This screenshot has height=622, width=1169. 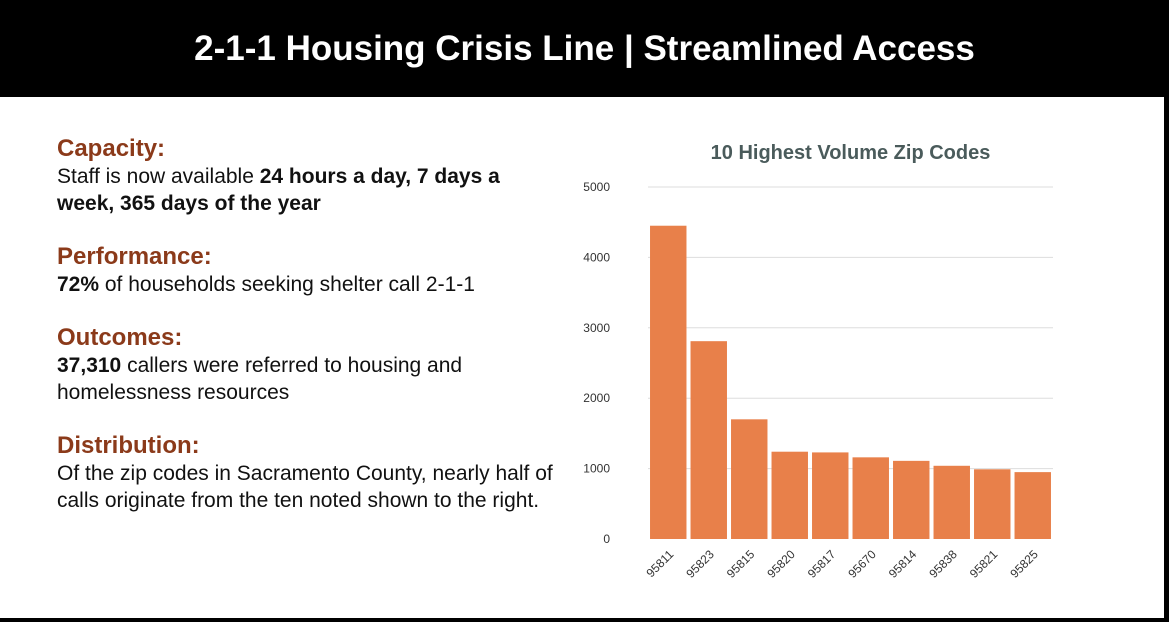 What do you see at coordinates (984, 564) in the screenshot?
I see `x-tick-label: 95821` at bounding box center [984, 564].